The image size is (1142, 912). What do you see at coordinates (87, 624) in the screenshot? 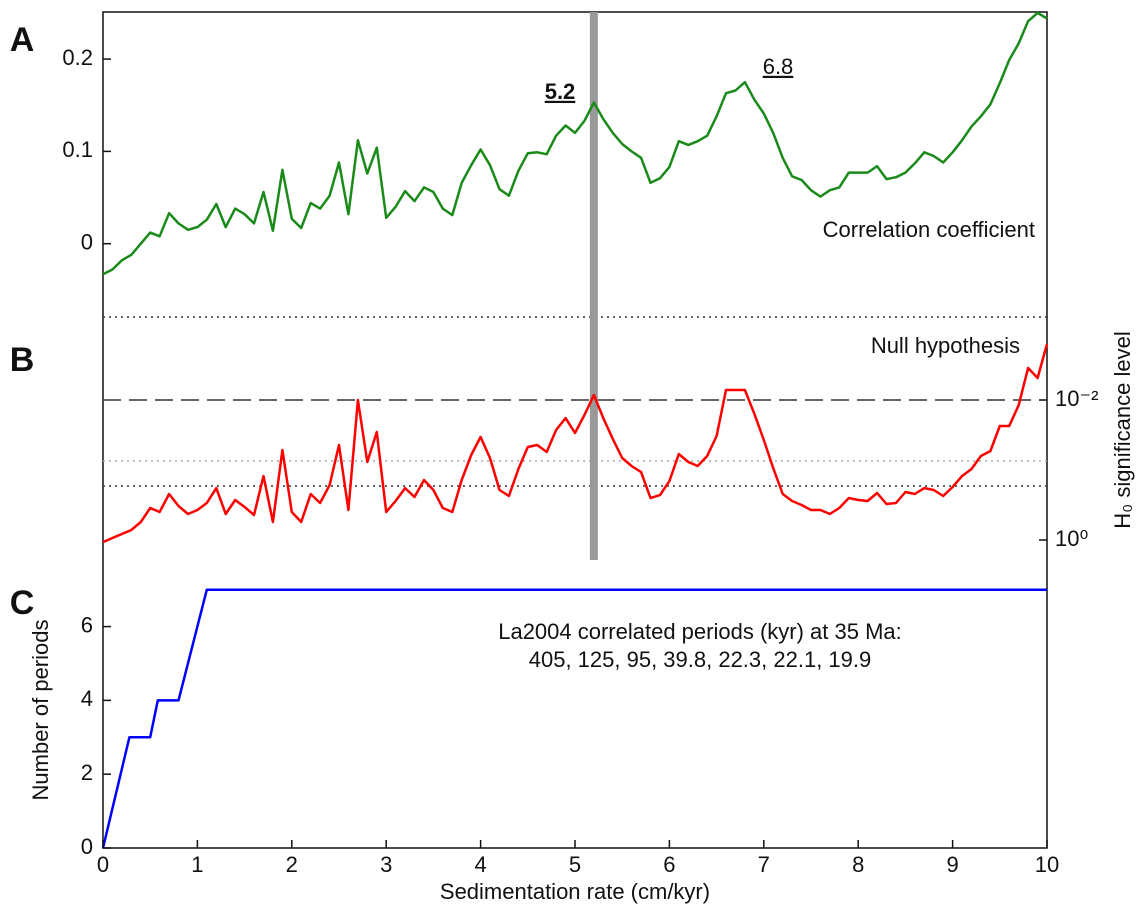
I see `y-tick-label: 6` at bounding box center [87, 624].